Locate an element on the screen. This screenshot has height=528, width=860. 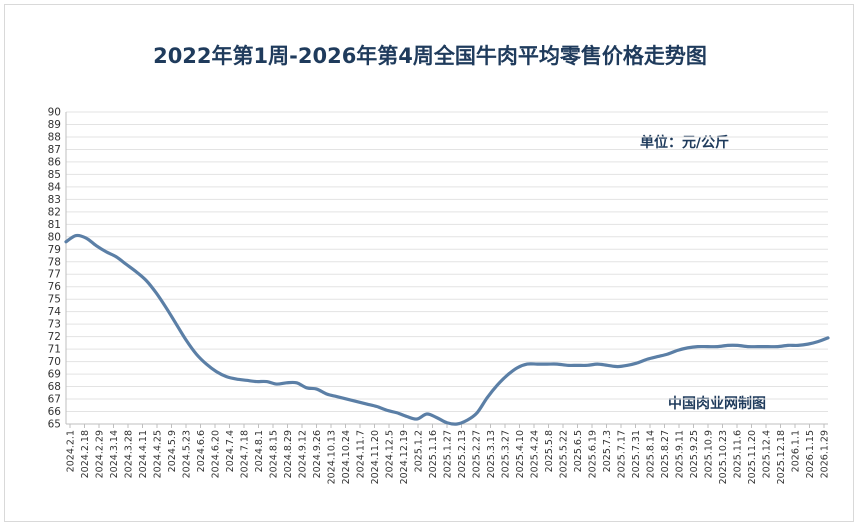
unit-label: 单位：元/公斤 is located at coordinates (685, 143).